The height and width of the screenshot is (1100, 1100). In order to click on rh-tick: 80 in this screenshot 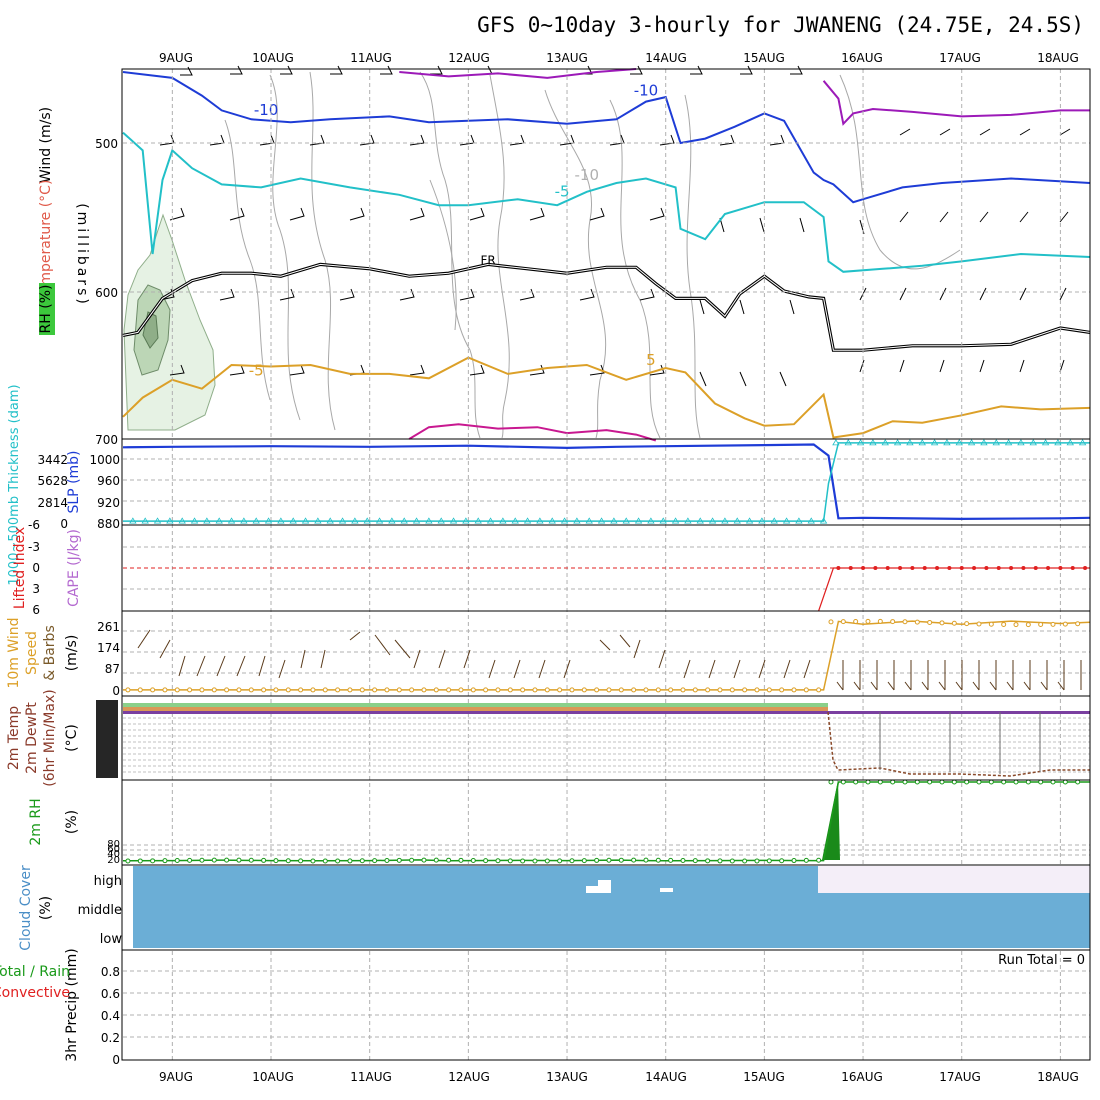, I will do `click(113, 844)`.